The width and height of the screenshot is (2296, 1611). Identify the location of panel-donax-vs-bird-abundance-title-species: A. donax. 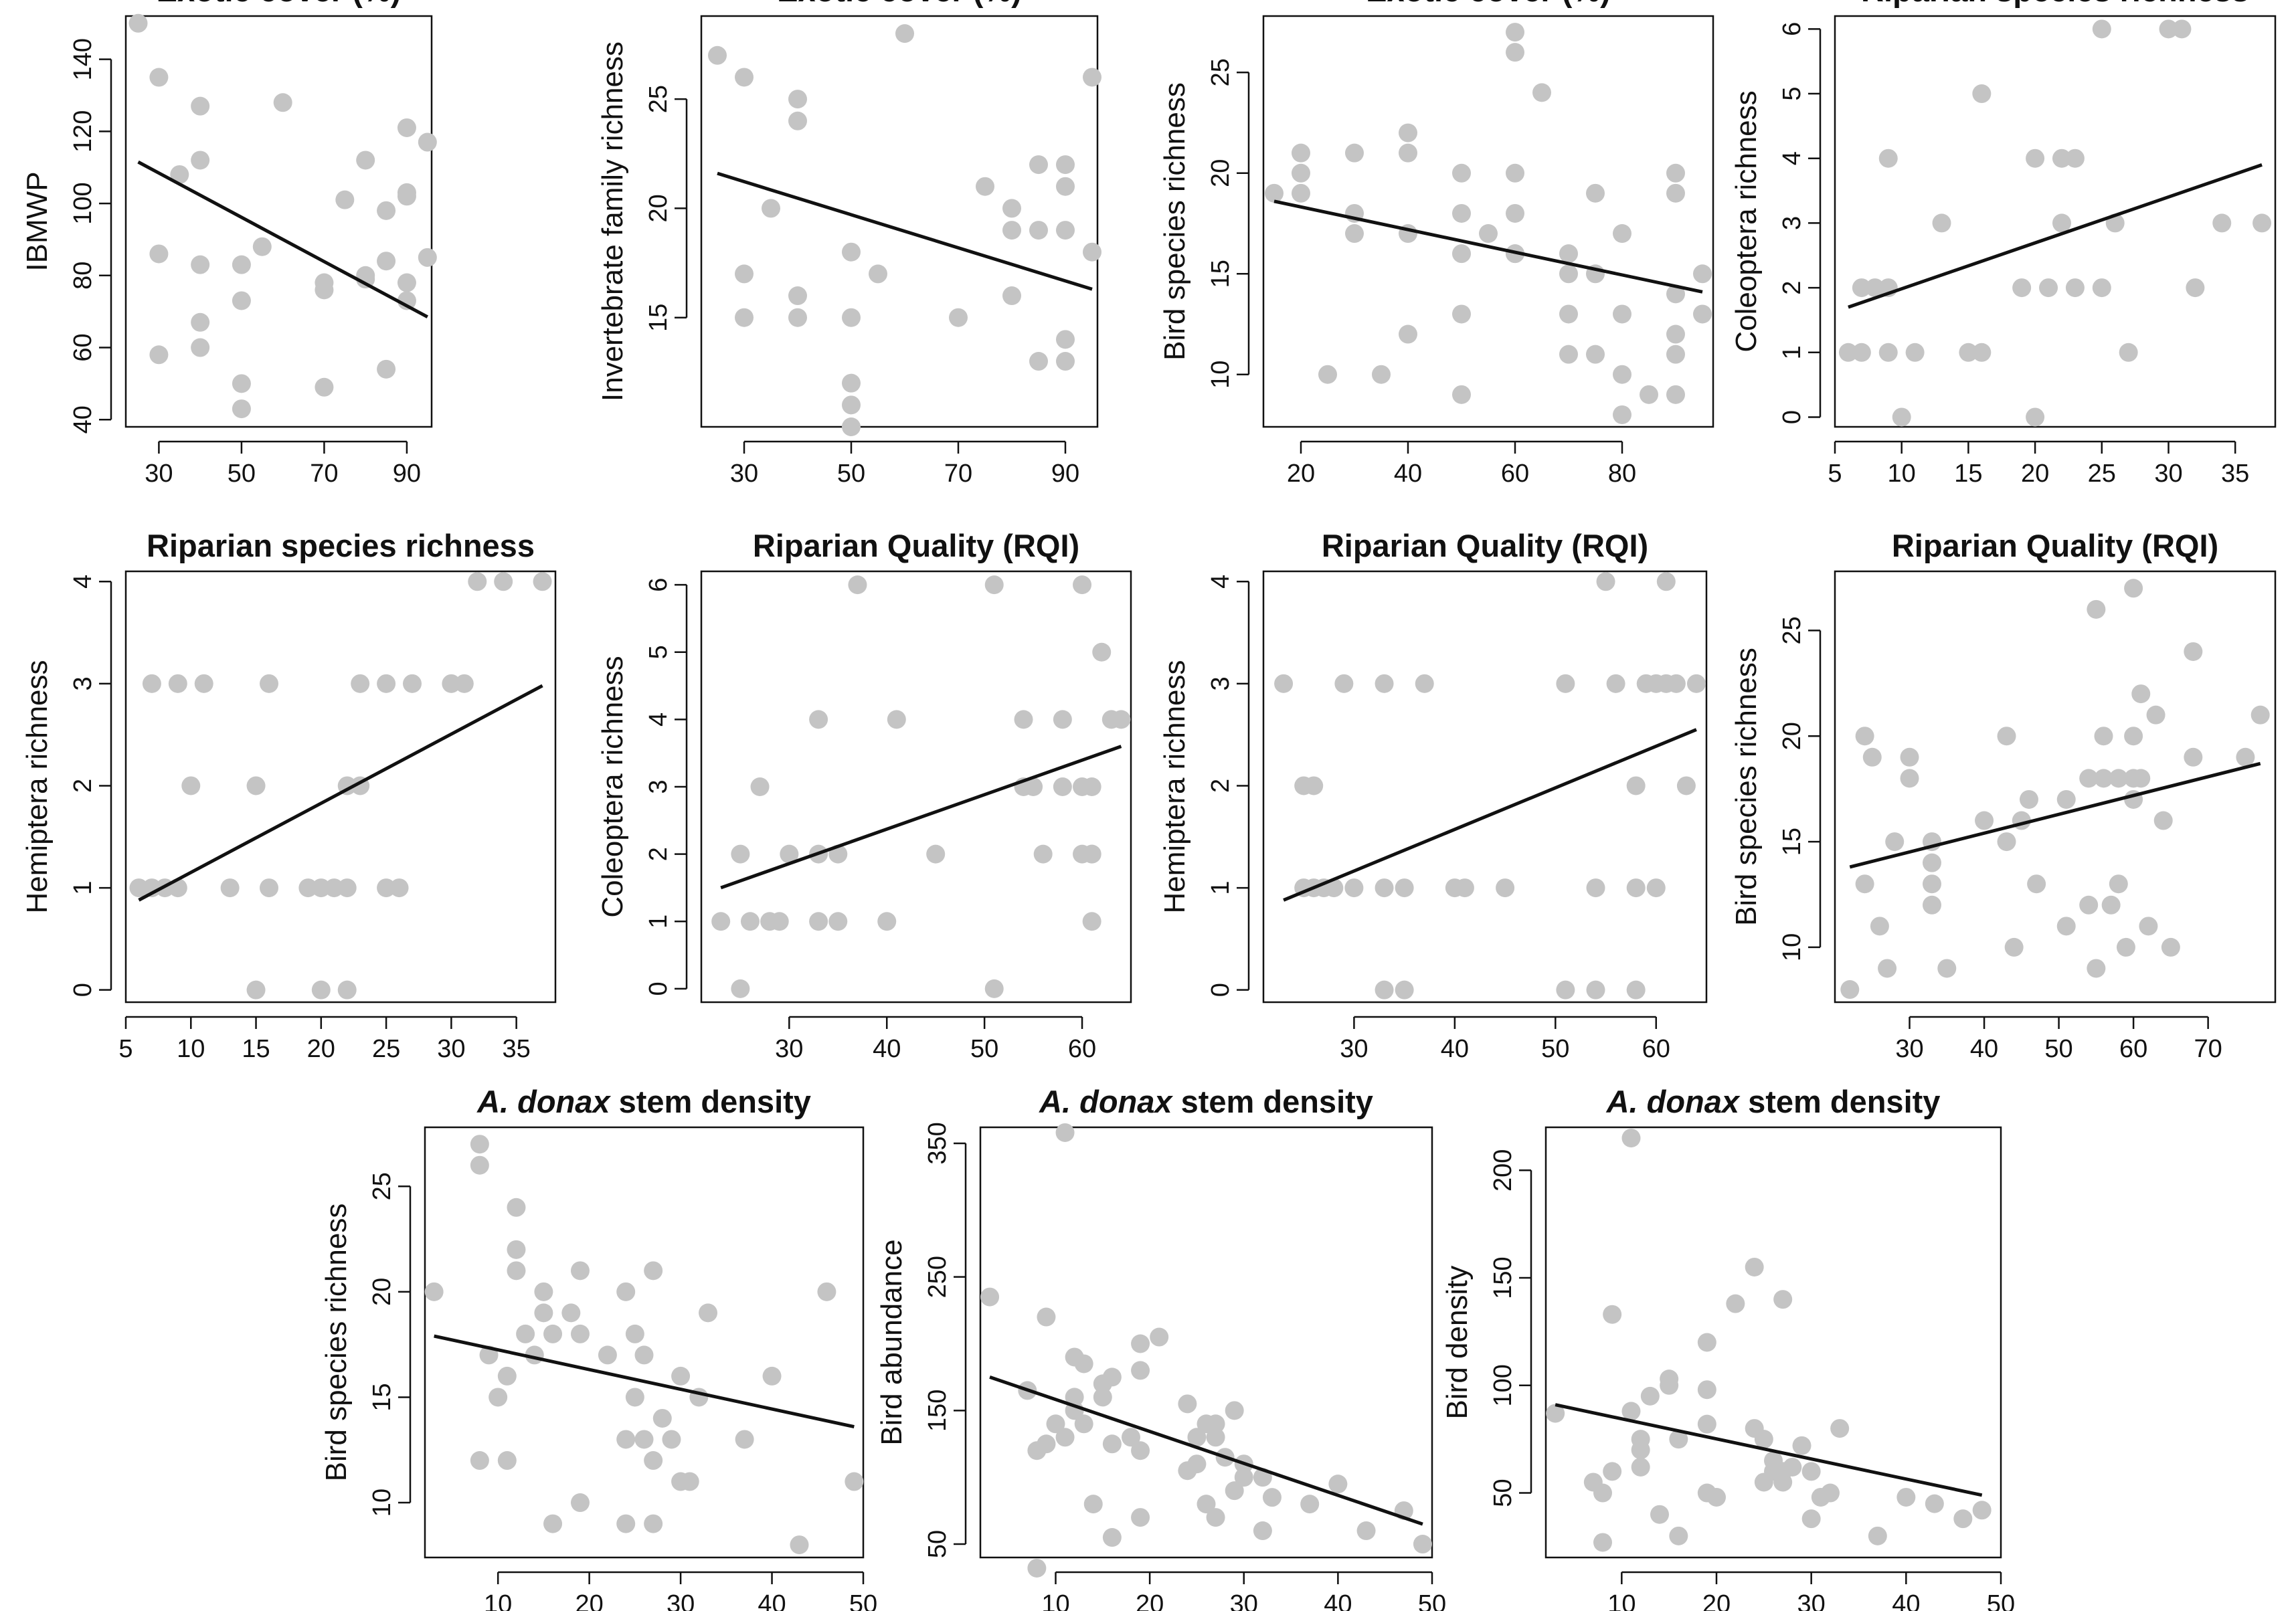
(1106, 1101).